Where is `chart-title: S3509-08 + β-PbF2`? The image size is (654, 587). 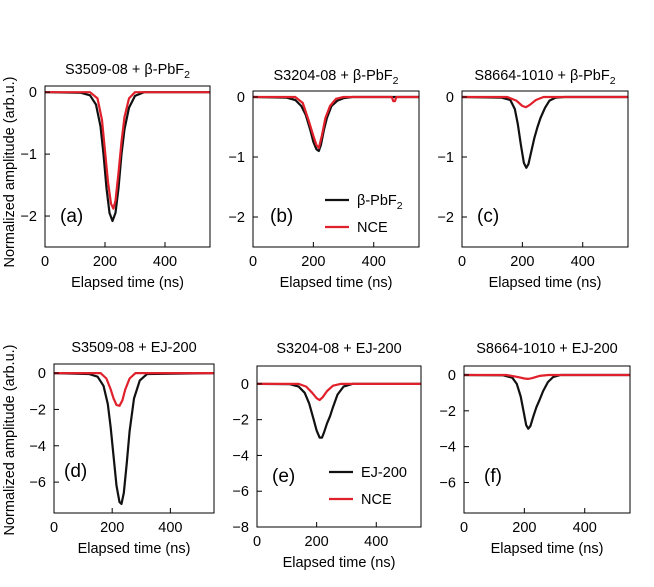 chart-title: S3509-08 + β-PbF2 is located at coordinates (127, 71).